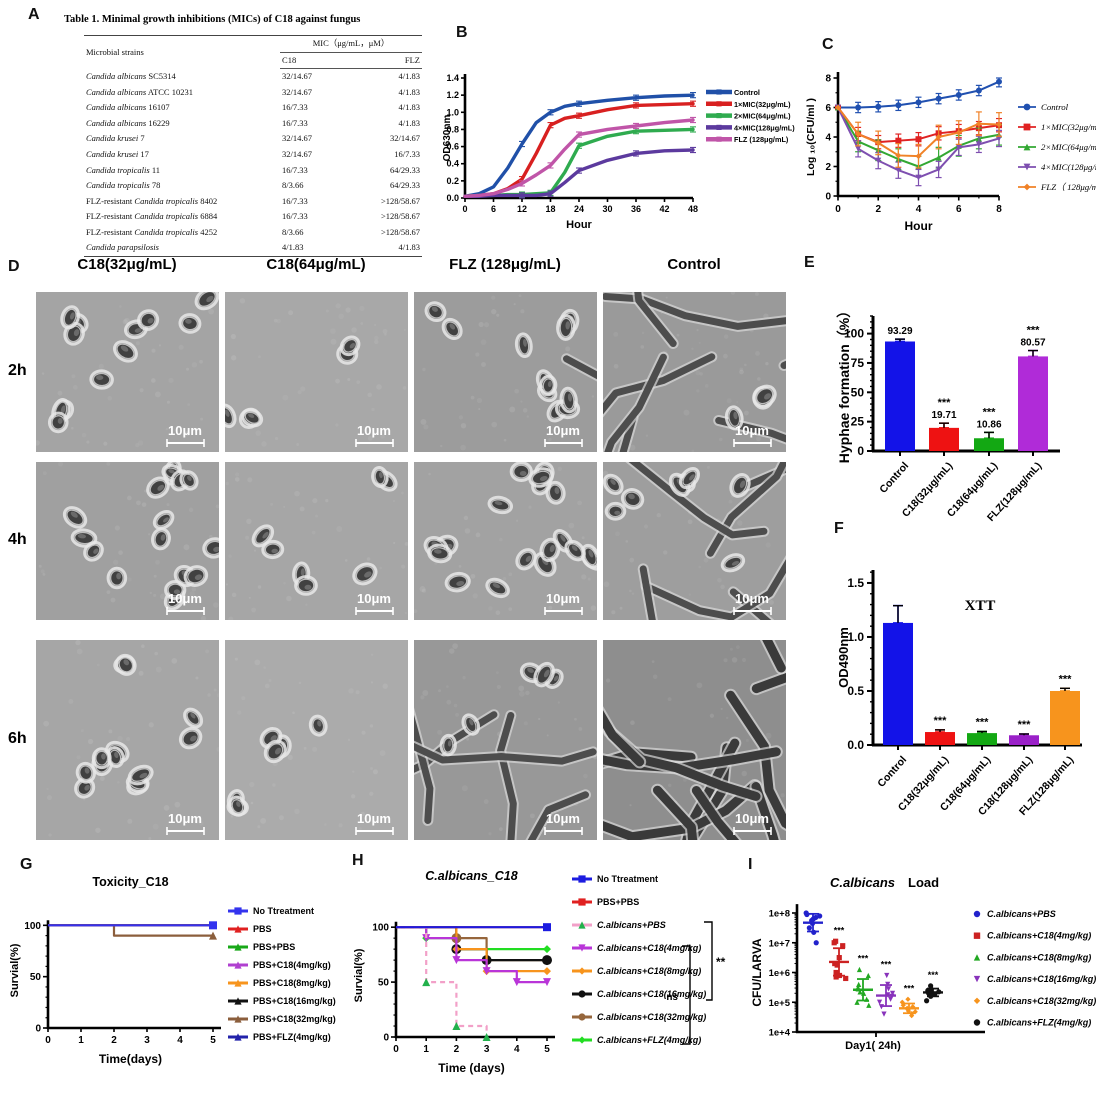  I want to click on c18-mic-cell: 4/1.83, so click(311, 248).